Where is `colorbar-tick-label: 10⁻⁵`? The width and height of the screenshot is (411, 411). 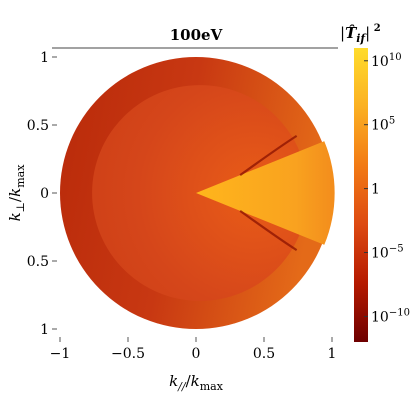 colorbar-tick-label: 10⁻⁵ is located at coordinates (387, 253).